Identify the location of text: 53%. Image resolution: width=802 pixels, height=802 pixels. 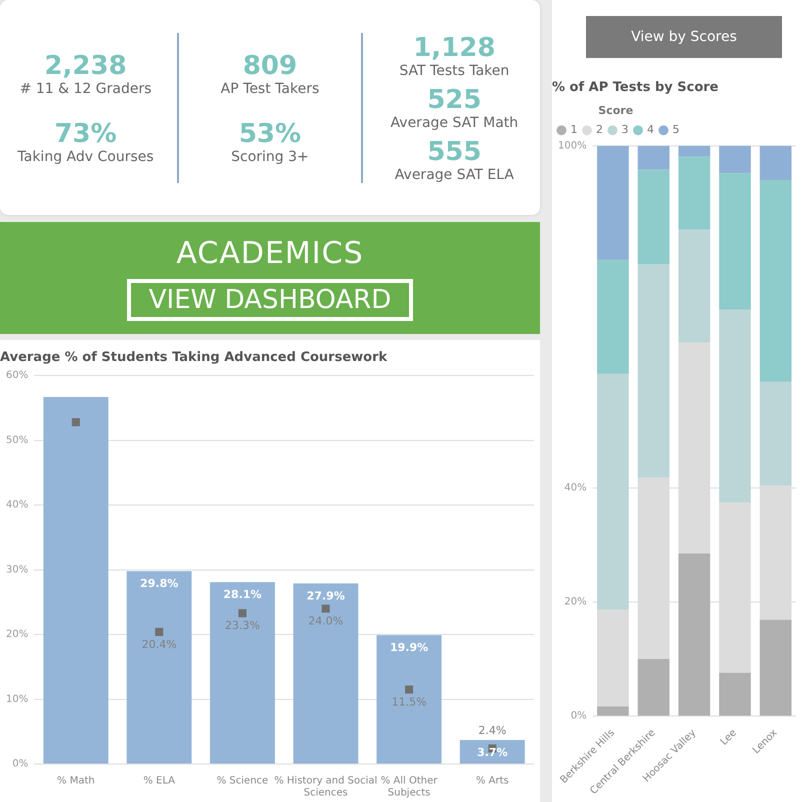
(270, 133).